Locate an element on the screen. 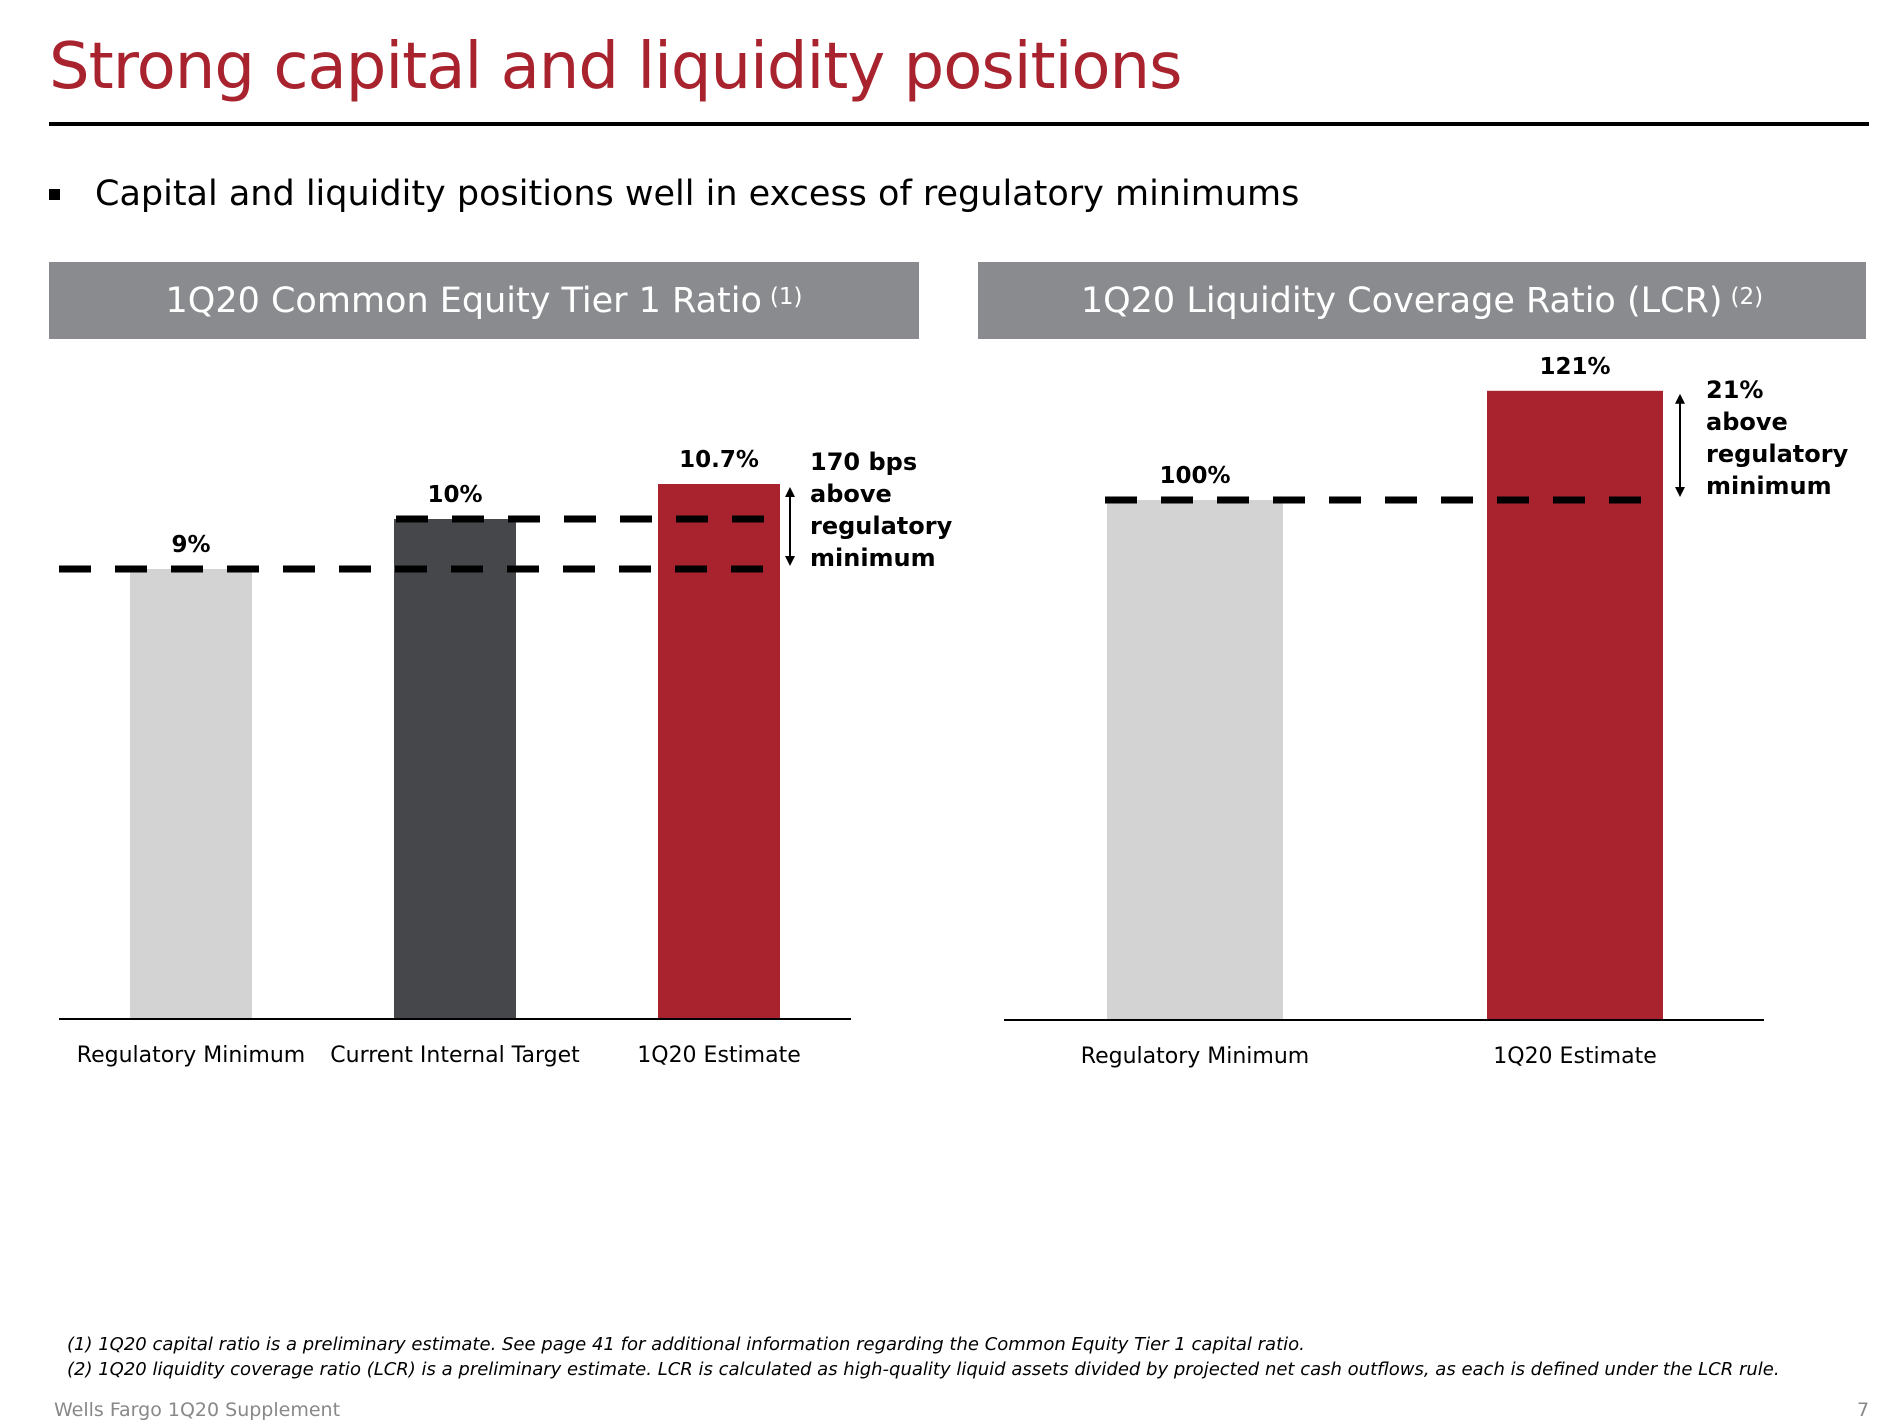 The height and width of the screenshot is (1424, 1904). chart1-title: 1Q20 Common Equity Tier 1 Ratio is located at coordinates (463, 300).